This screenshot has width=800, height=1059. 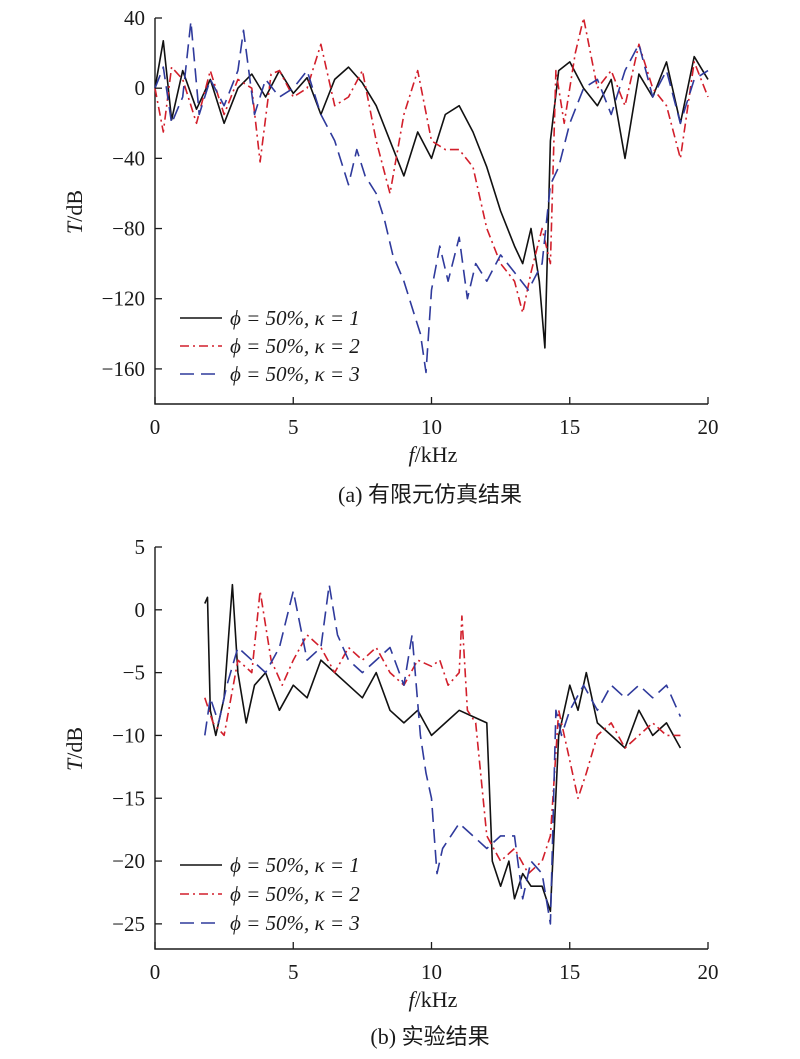 What do you see at coordinates (430, 494) in the screenshot?
I see `chart-a-caption: (a) 有限元仿真结果` at bounding box center [430, 494].